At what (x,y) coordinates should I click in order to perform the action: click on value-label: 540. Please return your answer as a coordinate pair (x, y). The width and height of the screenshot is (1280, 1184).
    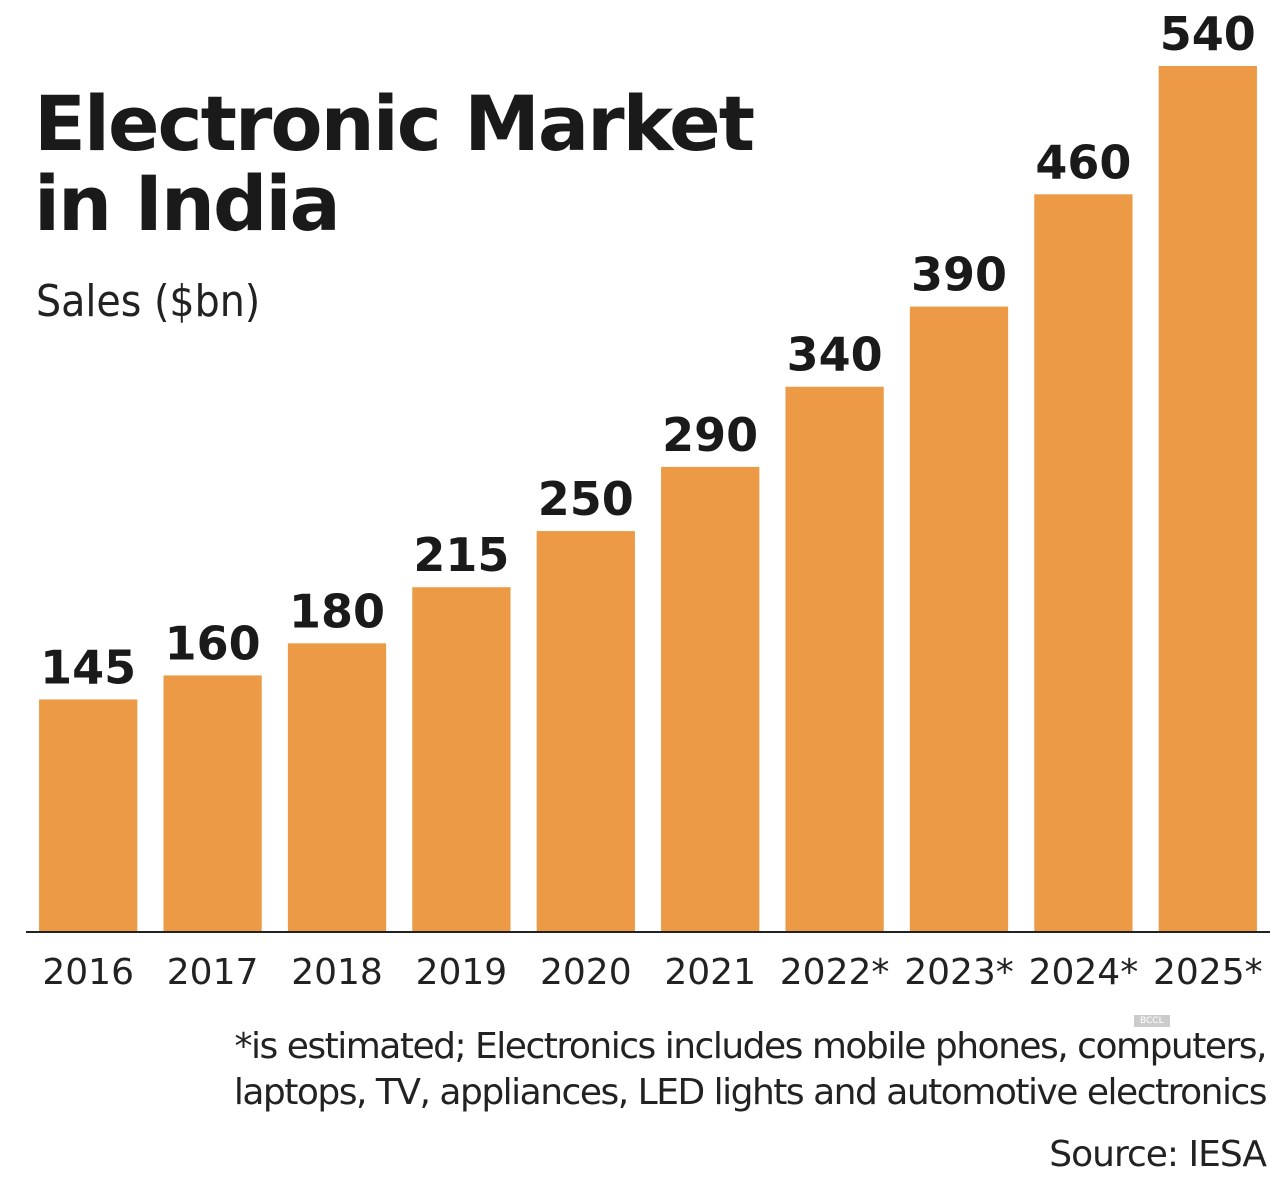
    Looking at the image, I should click on (1208, 34).